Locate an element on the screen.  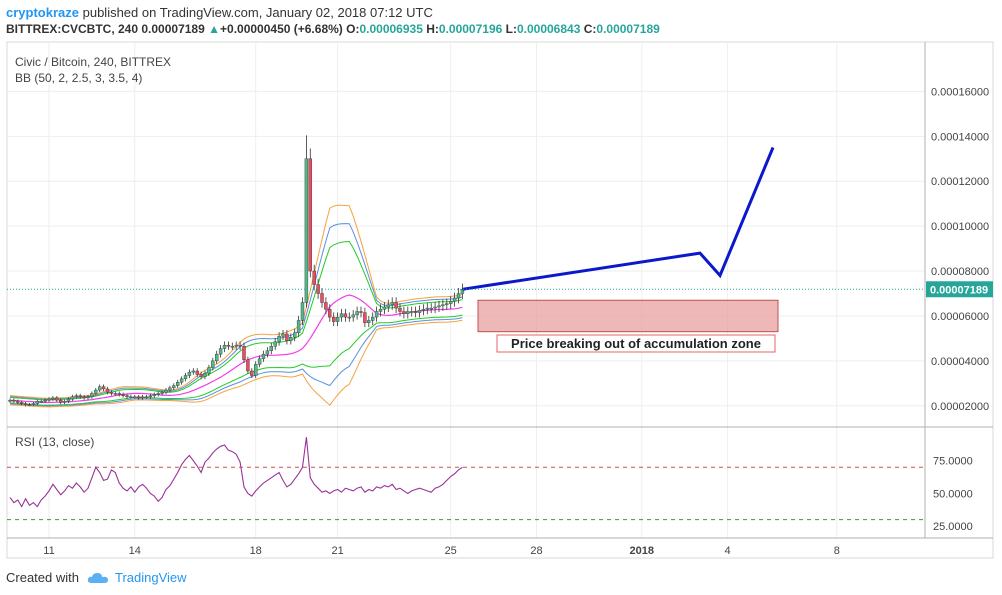
time-tick-label: 4 is located at coordinates (728, 551).